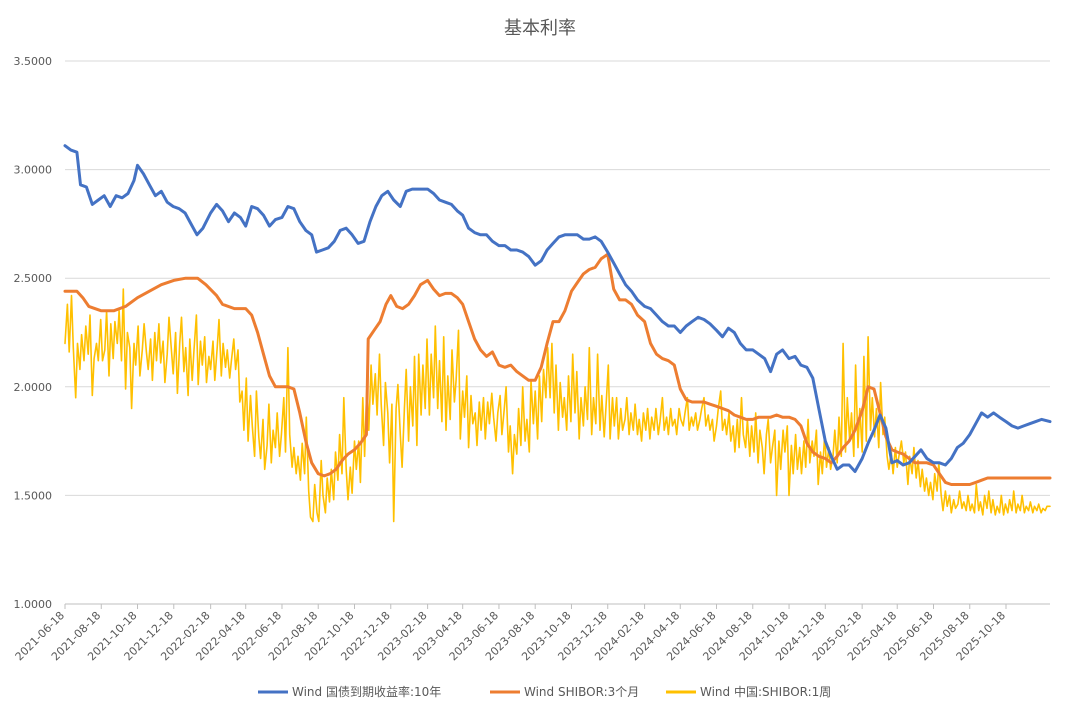 The height and width of the screenshot is (717, 1080). Describe the element at coordinates (33, 387) in the screenshot. I see `y-tick-label: 2.0000` at that location.